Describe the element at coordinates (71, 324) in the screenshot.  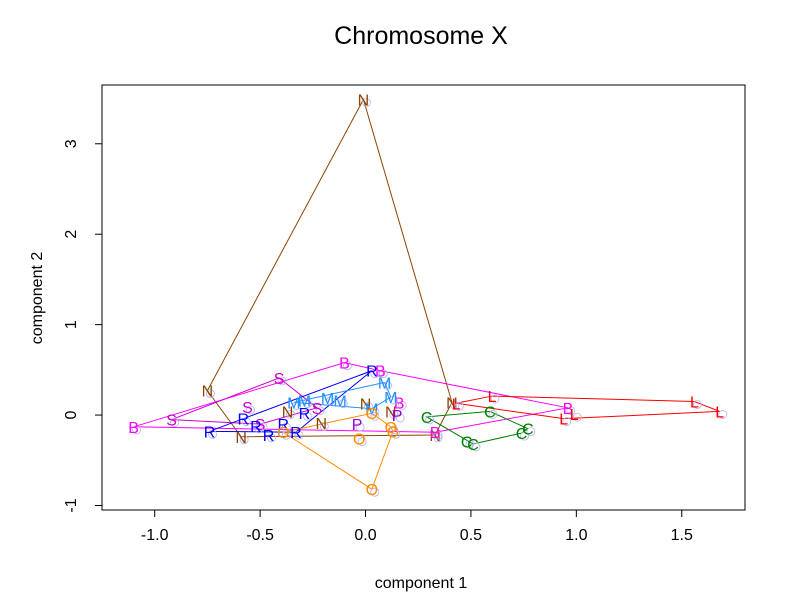
I see `y-tick-label: 1` at that location.